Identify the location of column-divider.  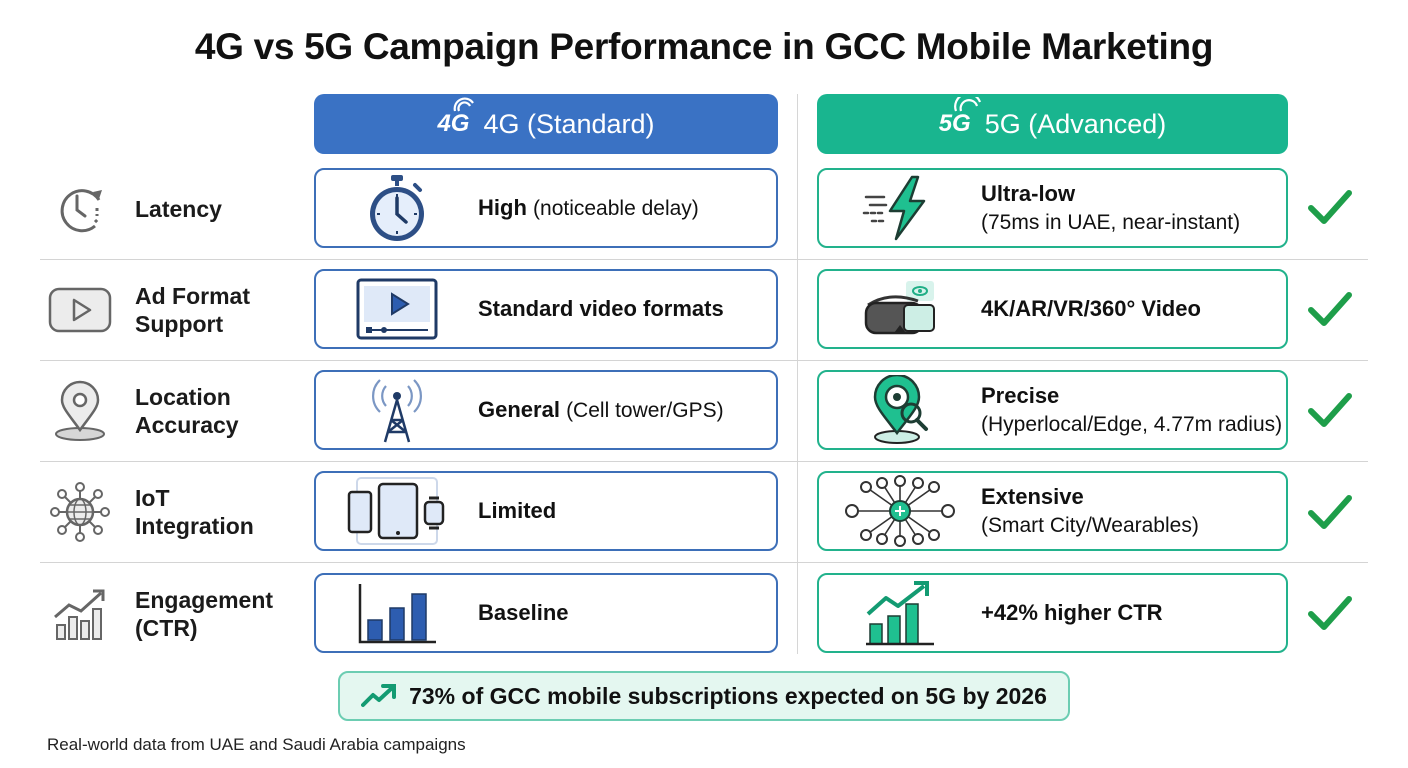
(797, 374).